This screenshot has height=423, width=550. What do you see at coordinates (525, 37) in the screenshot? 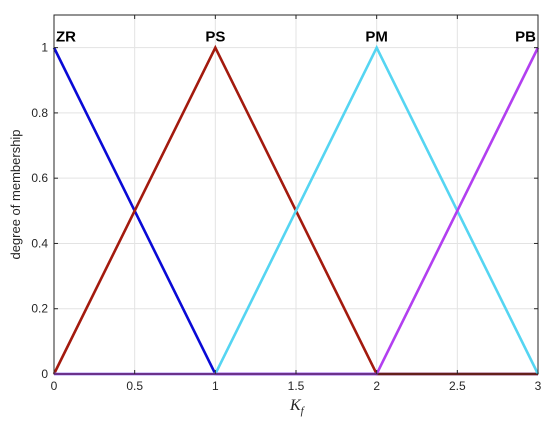
I see `series-label-pb: PB` at bounding box center [525, 37].